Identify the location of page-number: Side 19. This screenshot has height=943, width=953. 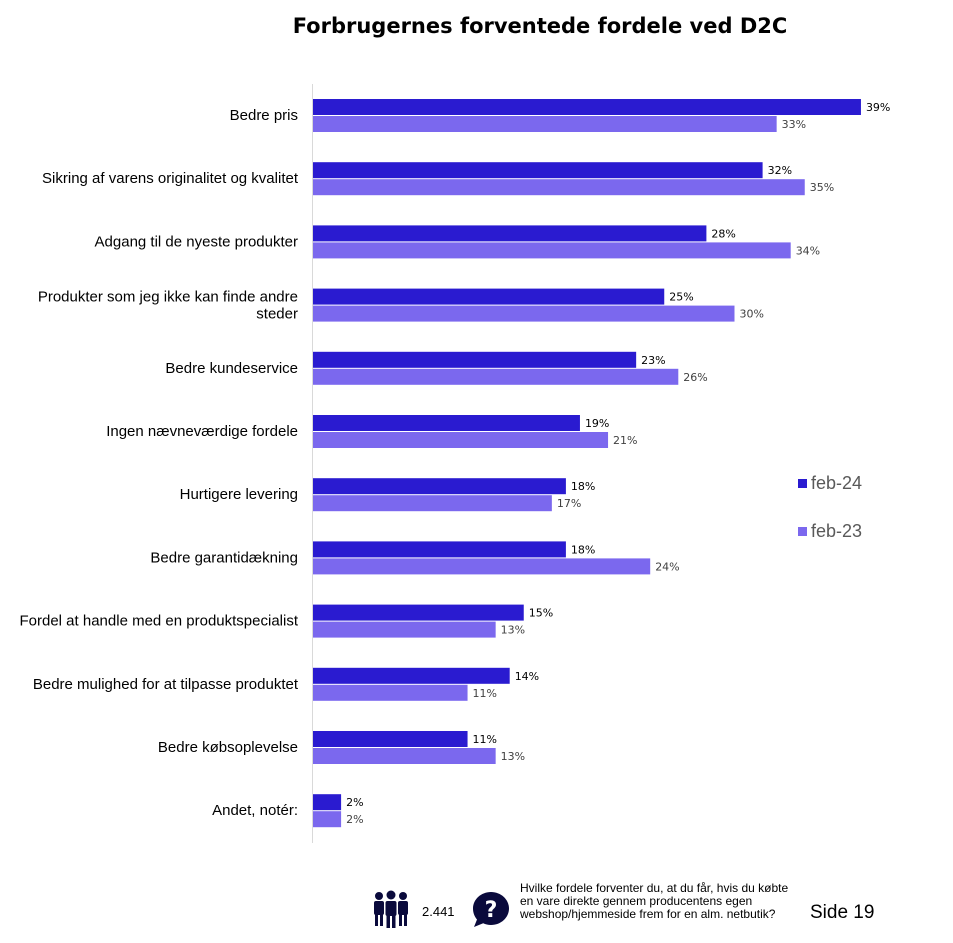
(842, 912).